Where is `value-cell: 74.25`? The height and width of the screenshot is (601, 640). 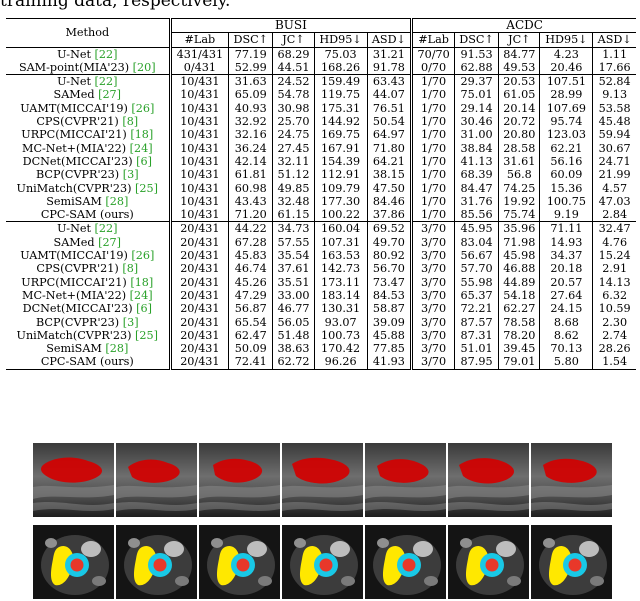
value-cell: 74.25 is located at coordinates (519, 188).